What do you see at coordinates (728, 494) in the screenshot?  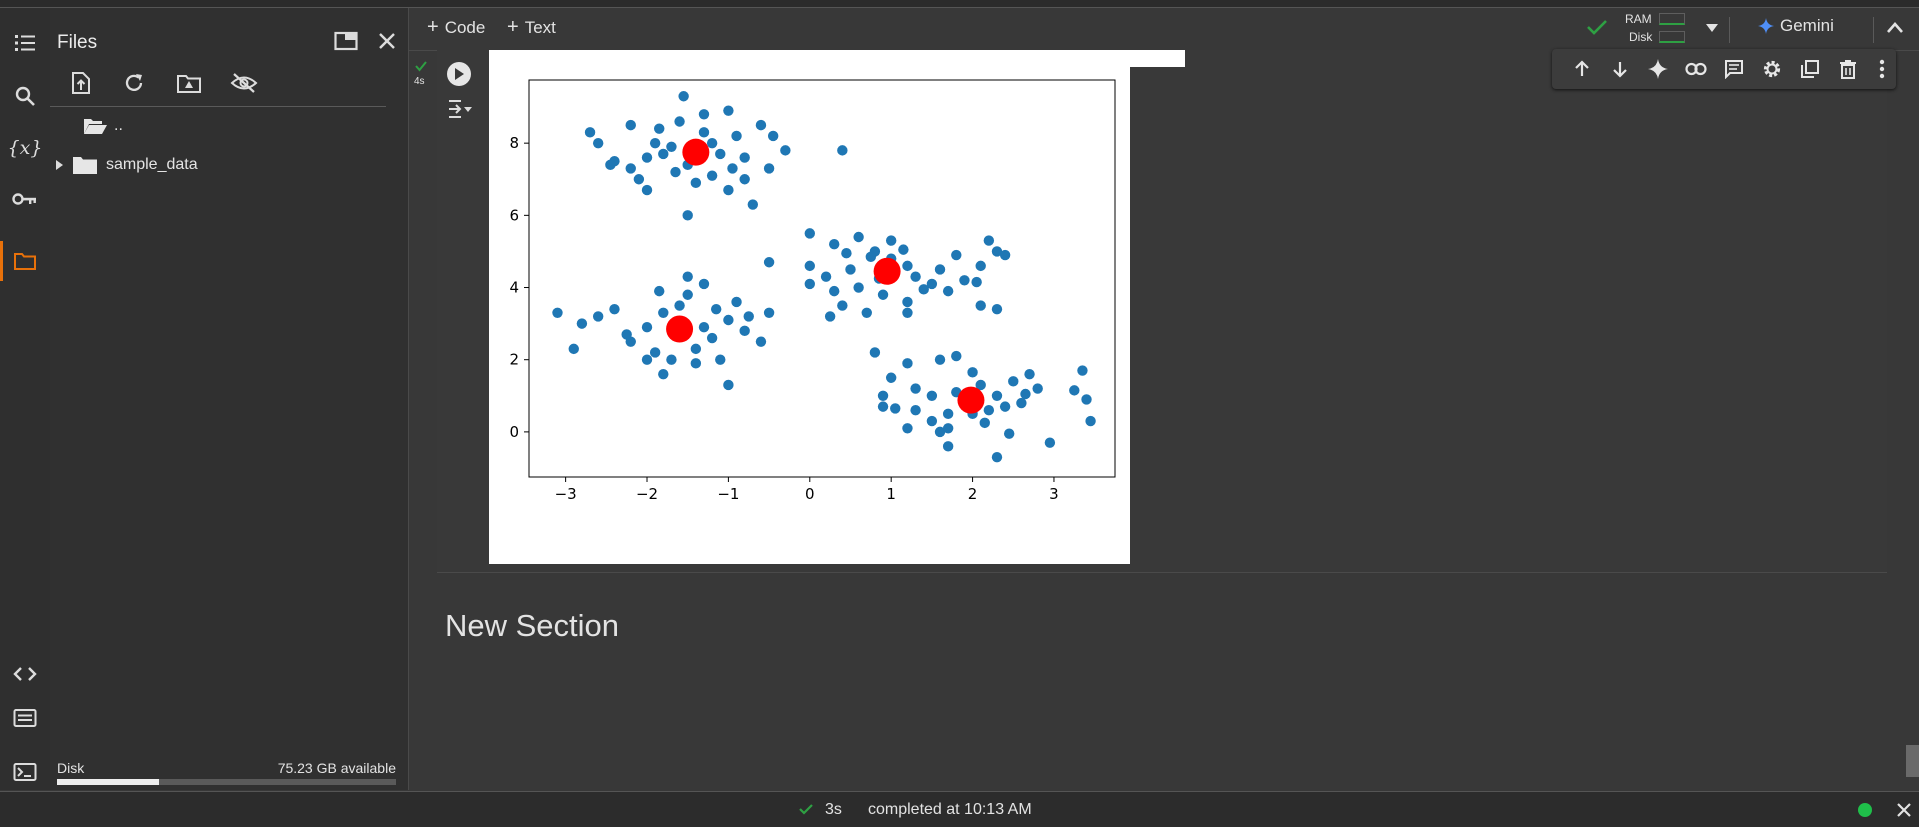 I see `x-tick-label: −1` at bounding box center [728, 494].